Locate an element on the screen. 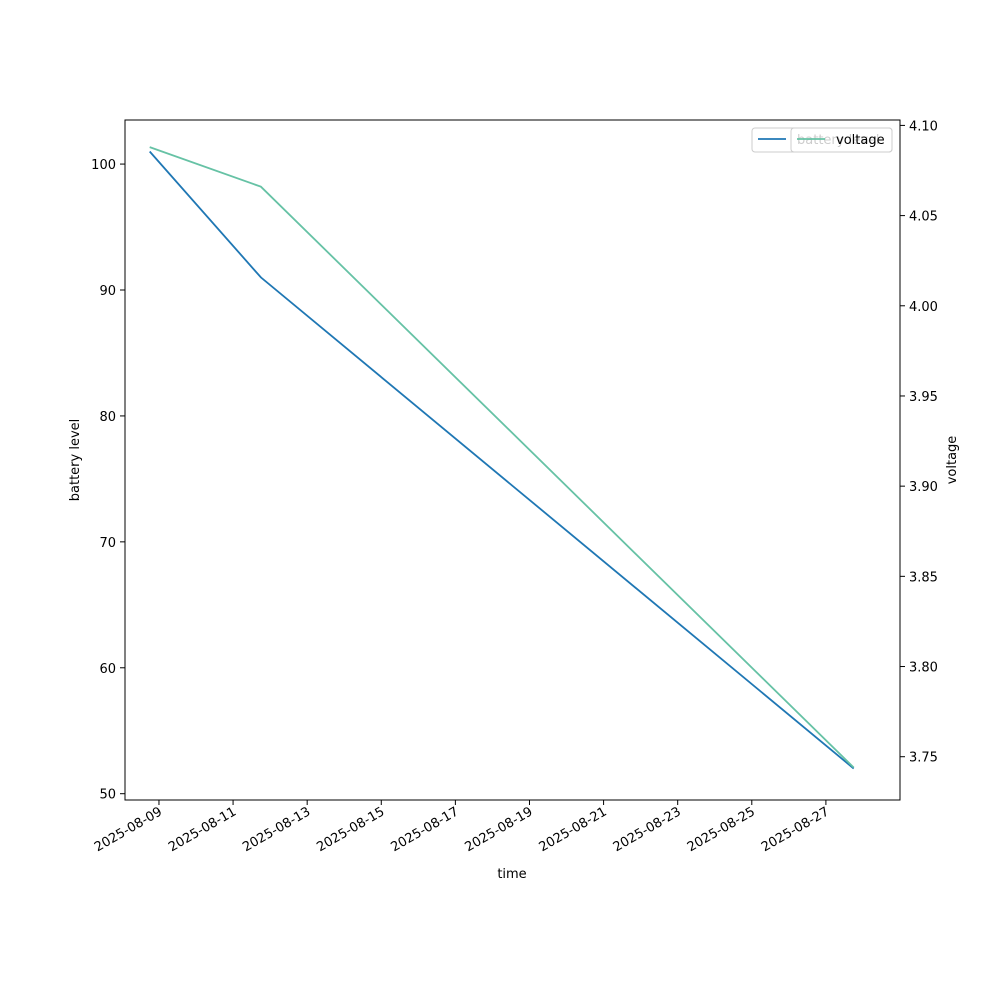 The width and height of the screenshot is (1000, 1000). y2-tick-label: 3.95 is located at coordinates (923, 397).